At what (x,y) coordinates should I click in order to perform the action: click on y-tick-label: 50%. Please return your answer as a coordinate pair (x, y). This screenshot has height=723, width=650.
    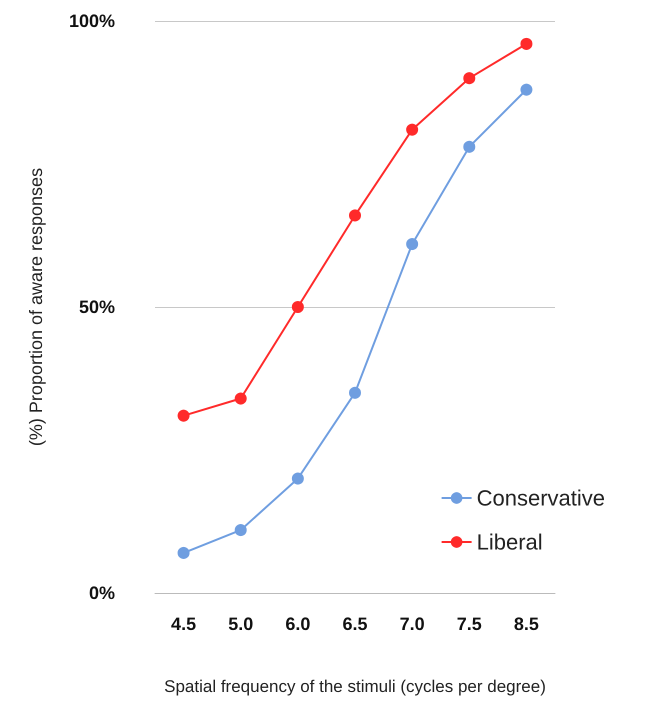
    Looking at the image, I should click on (96, 307).